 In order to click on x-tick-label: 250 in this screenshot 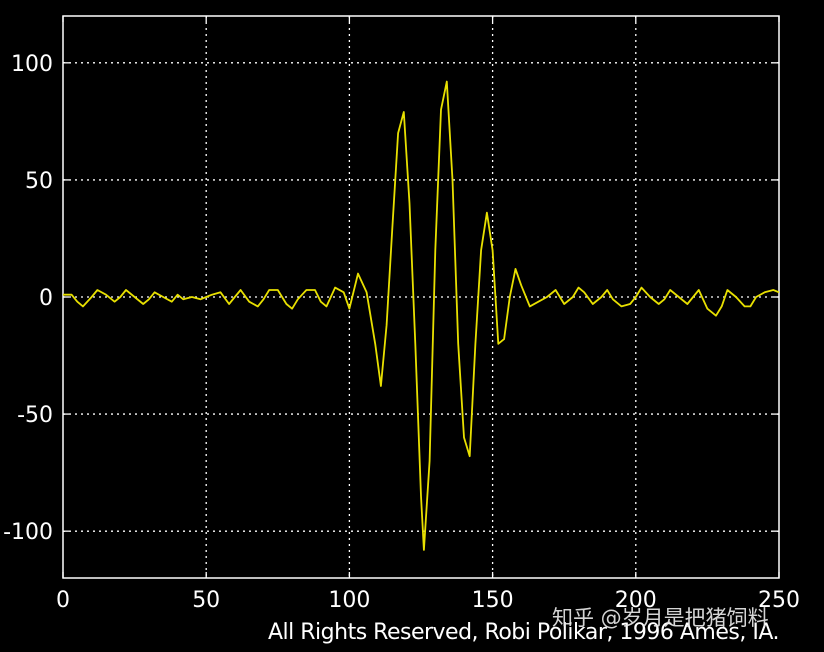, I will do `click(779, 600)`.